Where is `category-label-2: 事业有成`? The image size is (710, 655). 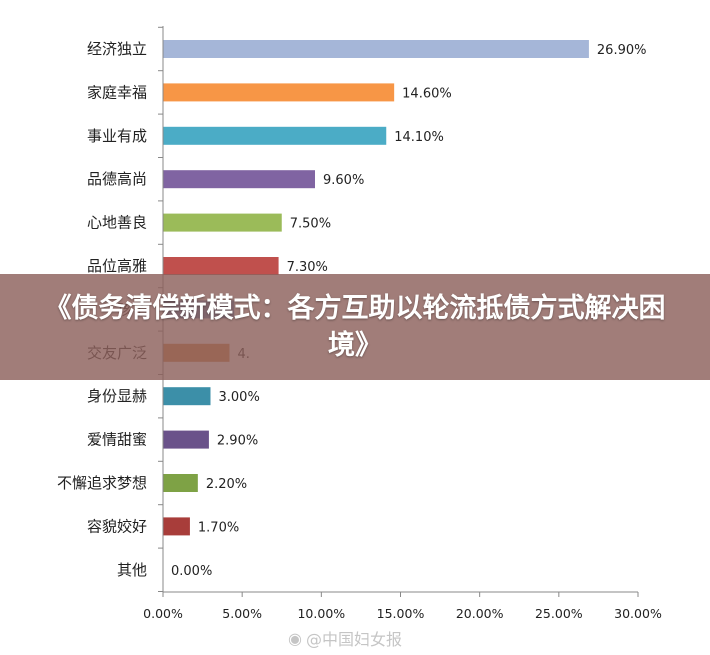
category-label-2: 事业有成 is located at coordinates (117, 136).